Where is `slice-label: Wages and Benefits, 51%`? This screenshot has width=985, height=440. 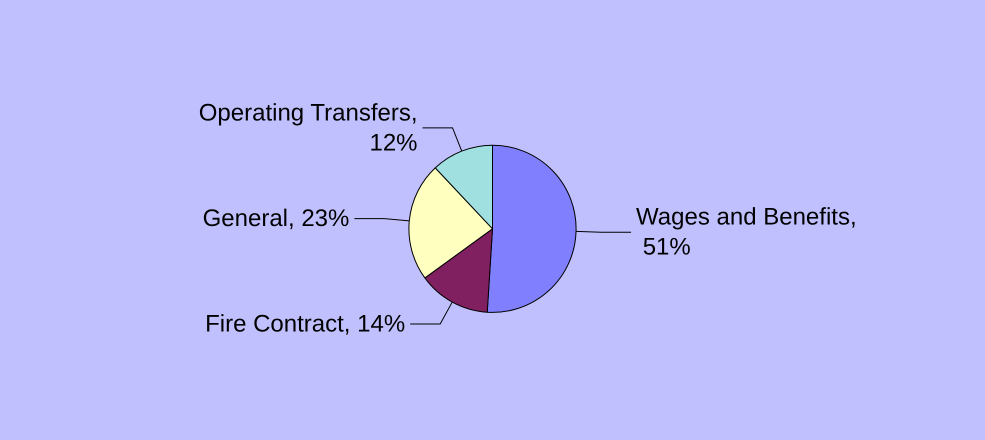 slice-label: Wages and Benefits, 51% is located at coordinates (746, 232).